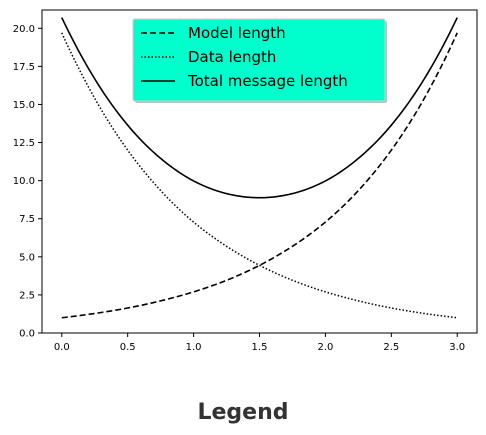 The width and height of the screenshot is (486, 435). What do you see at coordinates (27, 219) in the screenshot?
I see `y-tick-label: 7.5` at bounding box center [27, 219].